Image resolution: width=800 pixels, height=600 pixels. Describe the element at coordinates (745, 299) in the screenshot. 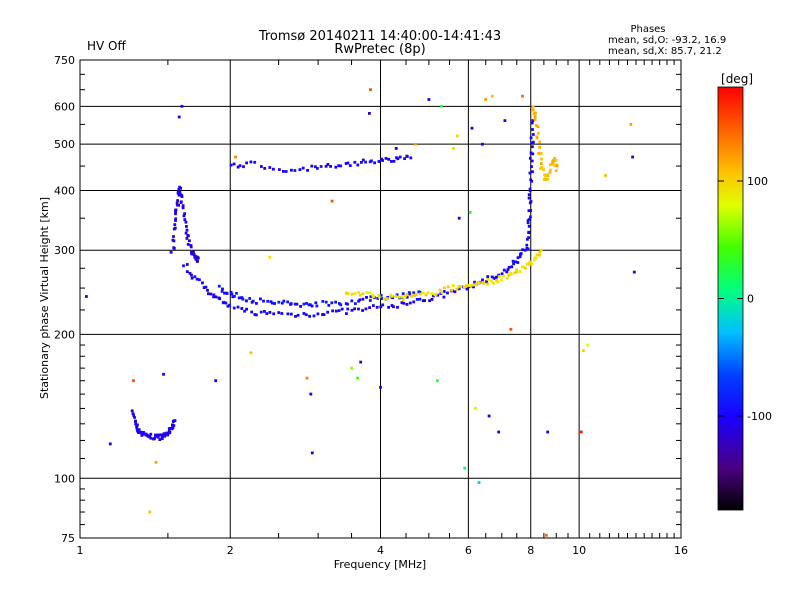

I see `colorbar-ticks: 100 0 -100` at that location.